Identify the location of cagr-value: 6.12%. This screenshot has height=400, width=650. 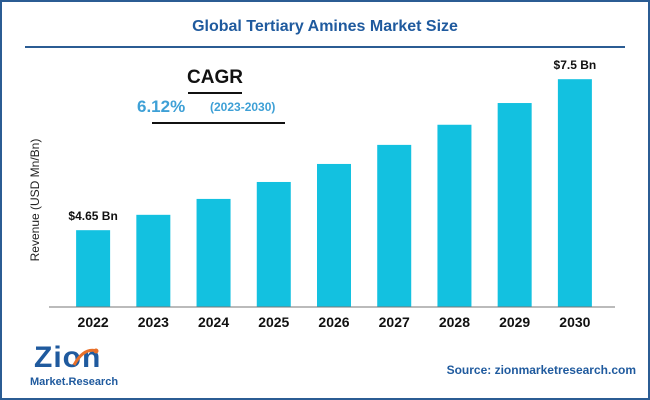
(161, 106).